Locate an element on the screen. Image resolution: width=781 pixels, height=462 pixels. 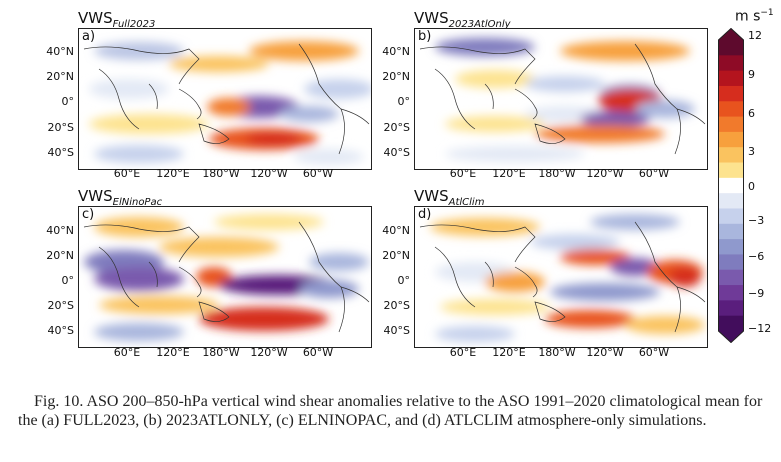
lon-label-120w-a: 120°W is located at coordinates (269, 173).